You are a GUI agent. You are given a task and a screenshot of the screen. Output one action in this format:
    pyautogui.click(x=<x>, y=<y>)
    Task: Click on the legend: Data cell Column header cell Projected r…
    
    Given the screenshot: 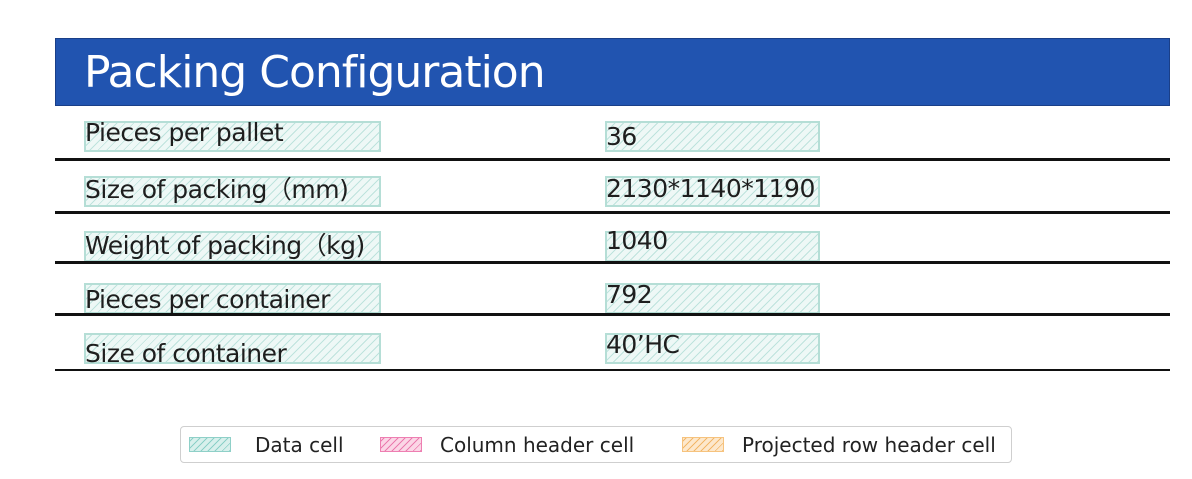 What is the action you would take?
    pyautogui.click(x=596, y=444)
    